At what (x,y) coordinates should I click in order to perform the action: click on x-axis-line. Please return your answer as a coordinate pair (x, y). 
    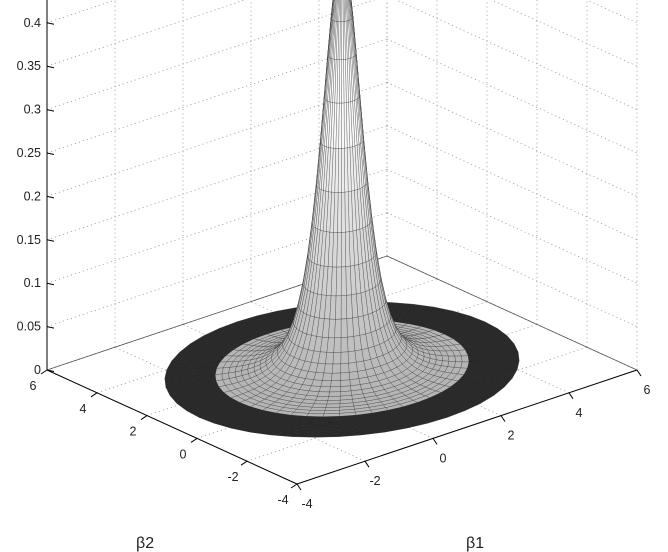
    Looking at the image, I should click on (467, 427).